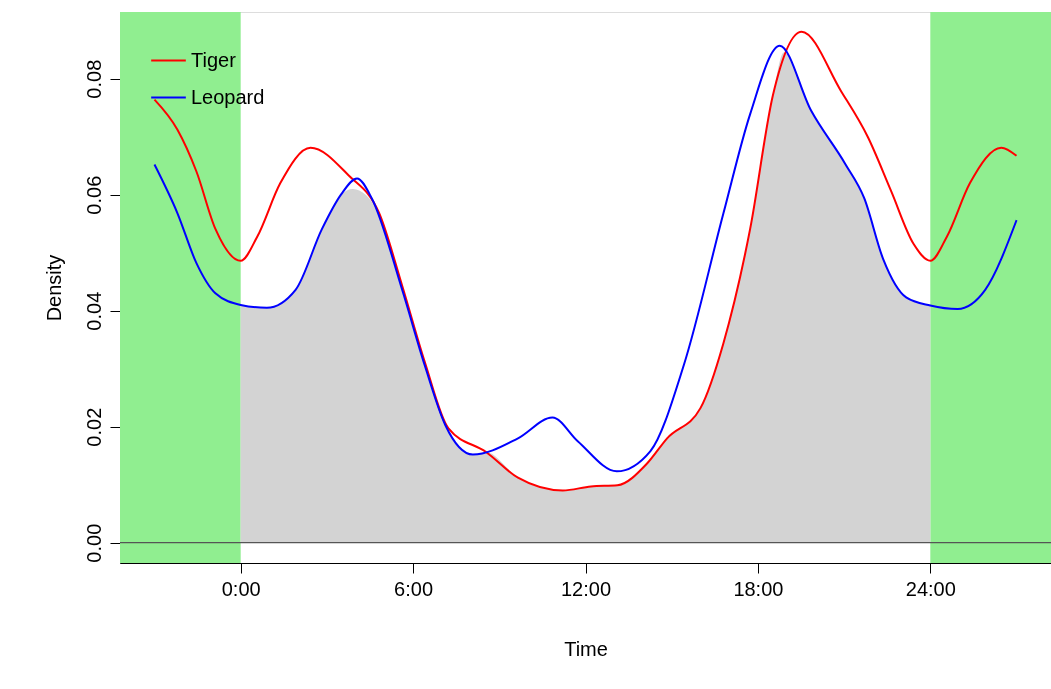 Image resolution: width=1051 pixels, height=689 pixels. What do you see at coordinates (586, 648) in the screenshot?
I see `x-axis-title: Time` at bounding box center [586, 648].